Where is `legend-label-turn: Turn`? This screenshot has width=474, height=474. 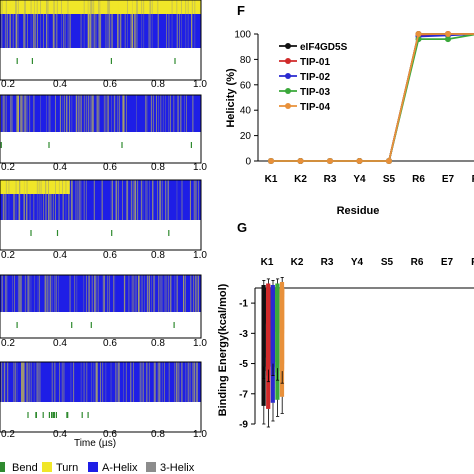
legend-label-turn: Turn is located at coordinates (67, 468).